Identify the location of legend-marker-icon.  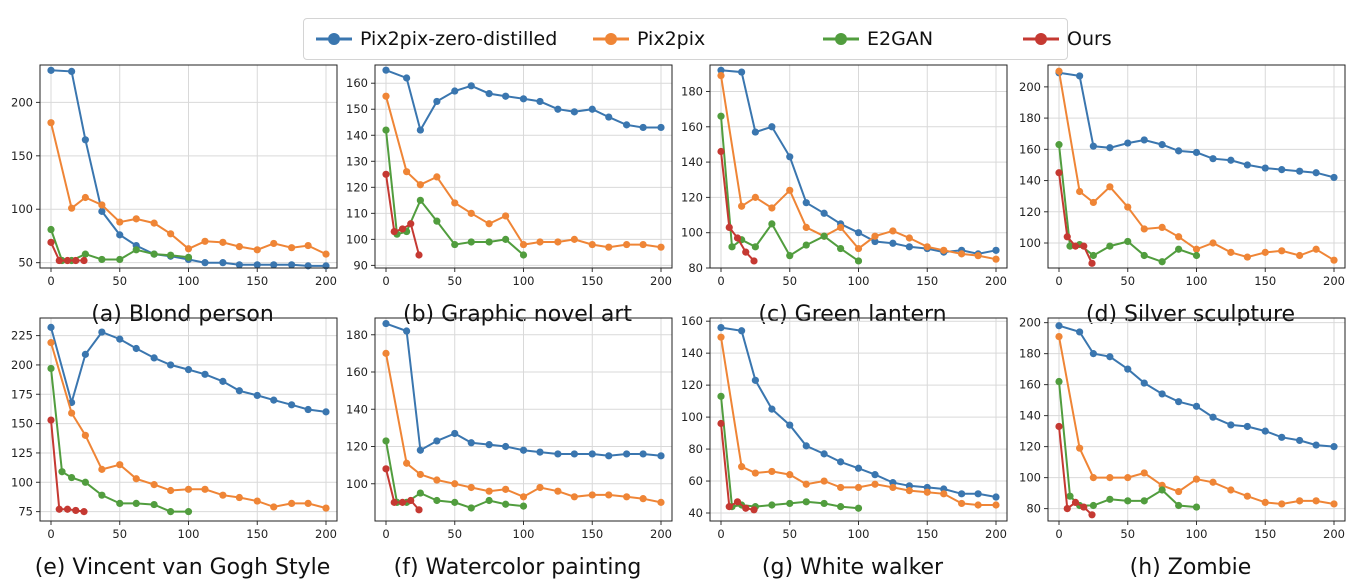
(611, 39).